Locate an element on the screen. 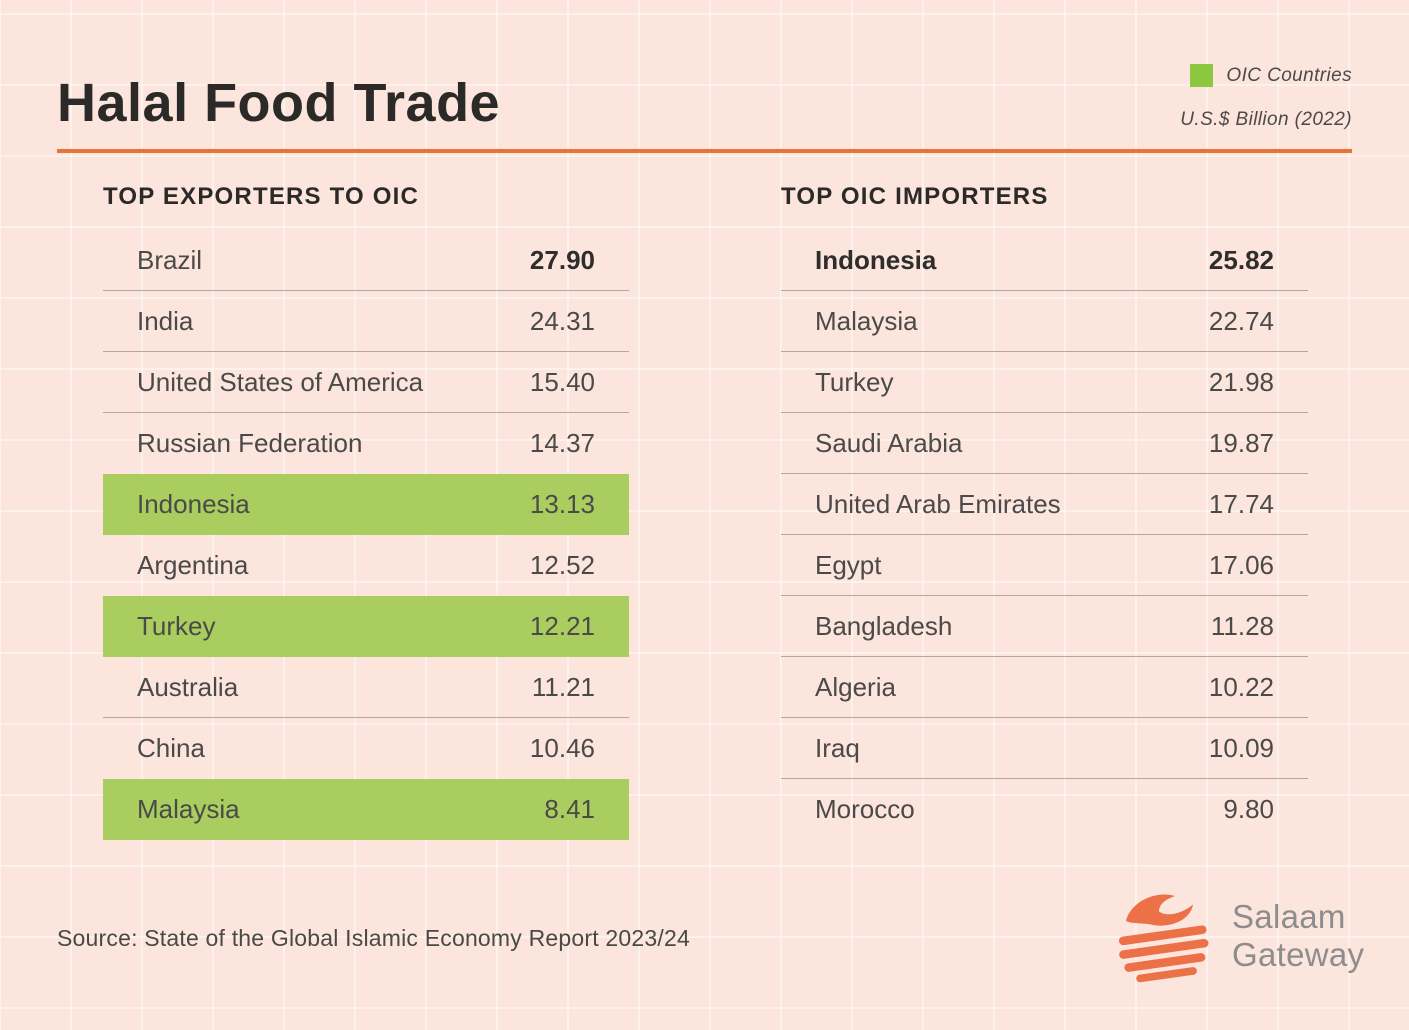  country-label: Iraq is located at coordinates (837, 748).